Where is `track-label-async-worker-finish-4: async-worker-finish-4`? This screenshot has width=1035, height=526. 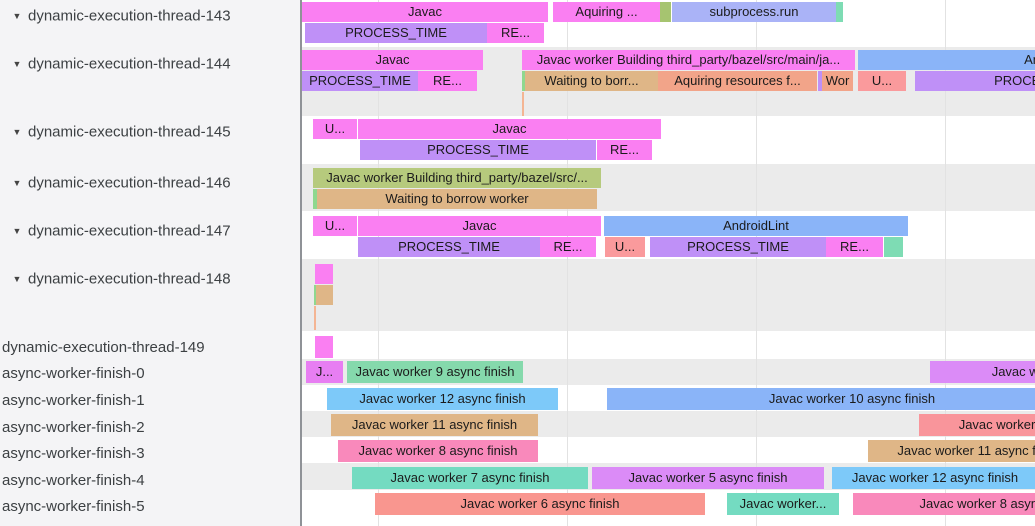
track-label-async-worker-finish-4: async-worker-finish-4 is located at coordinates (150, 479).